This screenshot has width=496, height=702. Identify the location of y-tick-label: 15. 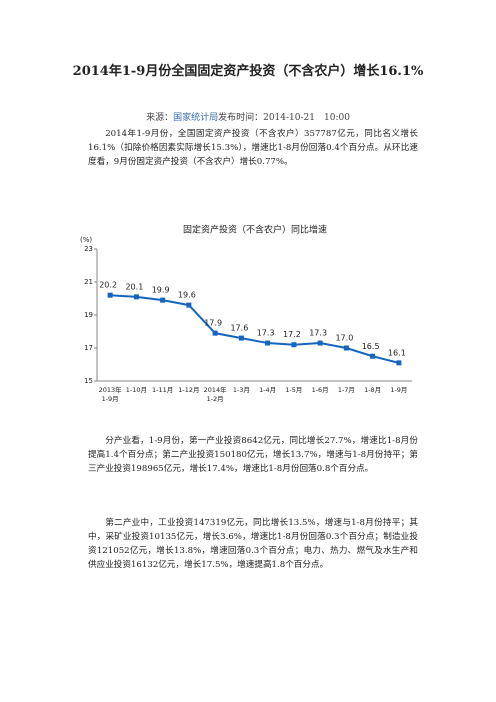
(88, 381).